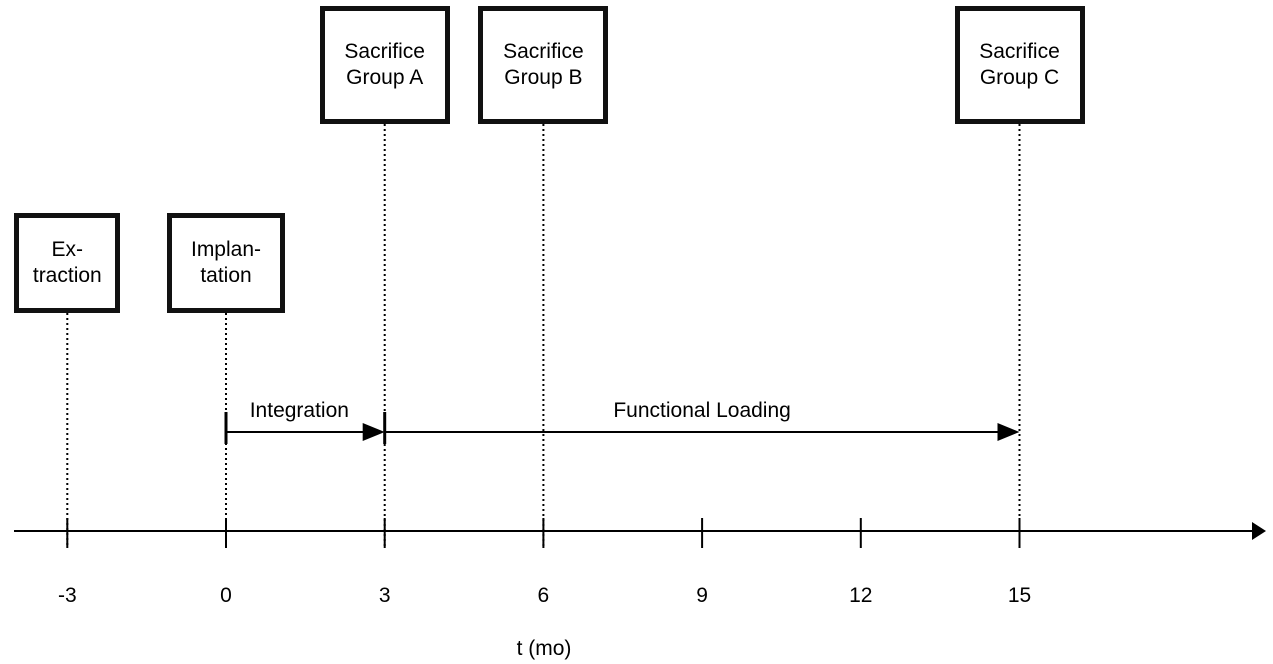 The height and width of the screenshot is (664, 1273). I want to click on phase-arrowhead-integration, so click(373, 432).